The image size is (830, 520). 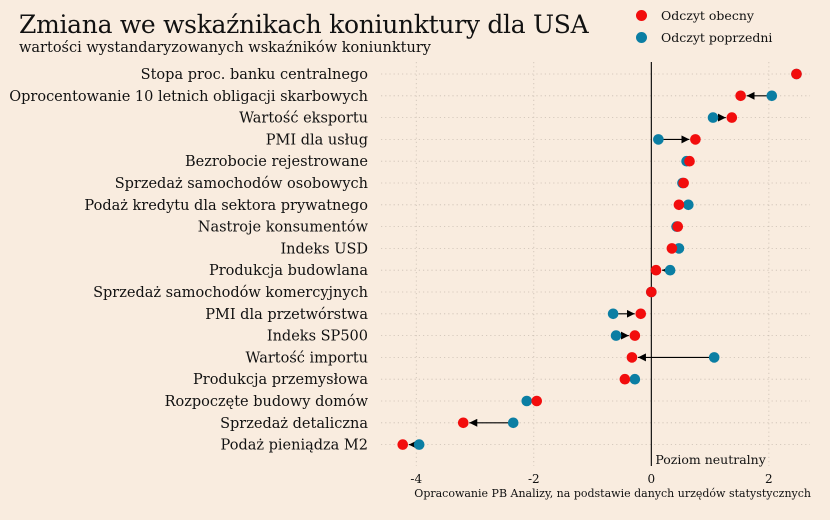 I want to click on category-label: Nastroje konsumentów, so click(x=283, y=228).